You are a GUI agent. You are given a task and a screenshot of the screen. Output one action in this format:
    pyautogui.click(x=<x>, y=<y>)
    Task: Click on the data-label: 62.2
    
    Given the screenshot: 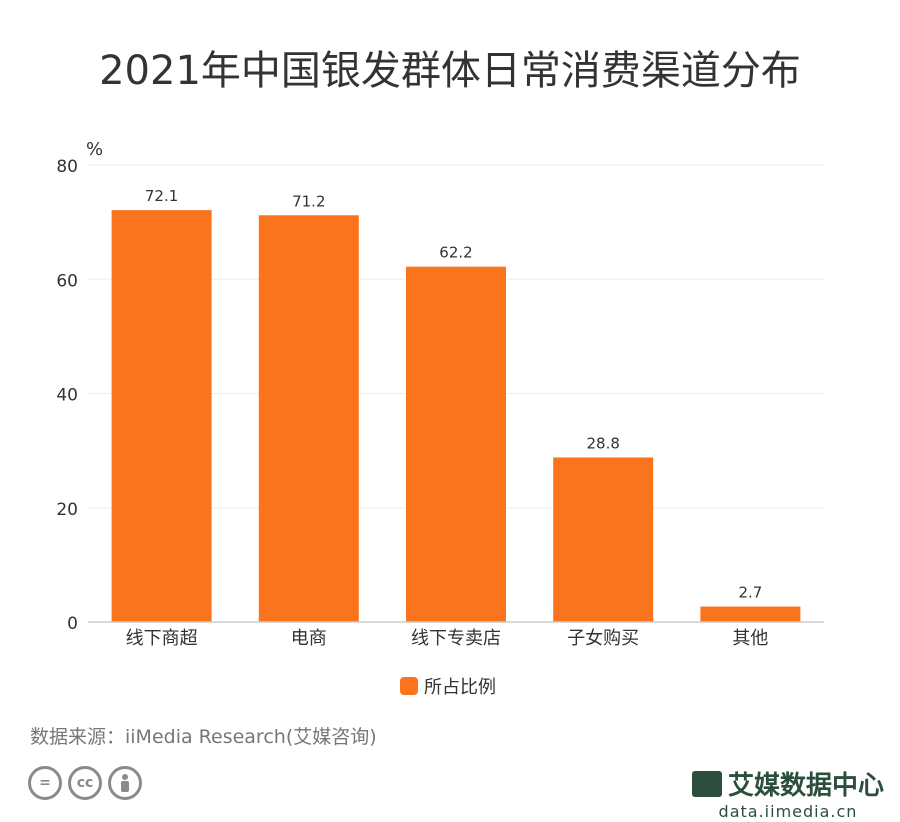 What is the action you would take?
    pyautogui.click(x=455, y=253)
    